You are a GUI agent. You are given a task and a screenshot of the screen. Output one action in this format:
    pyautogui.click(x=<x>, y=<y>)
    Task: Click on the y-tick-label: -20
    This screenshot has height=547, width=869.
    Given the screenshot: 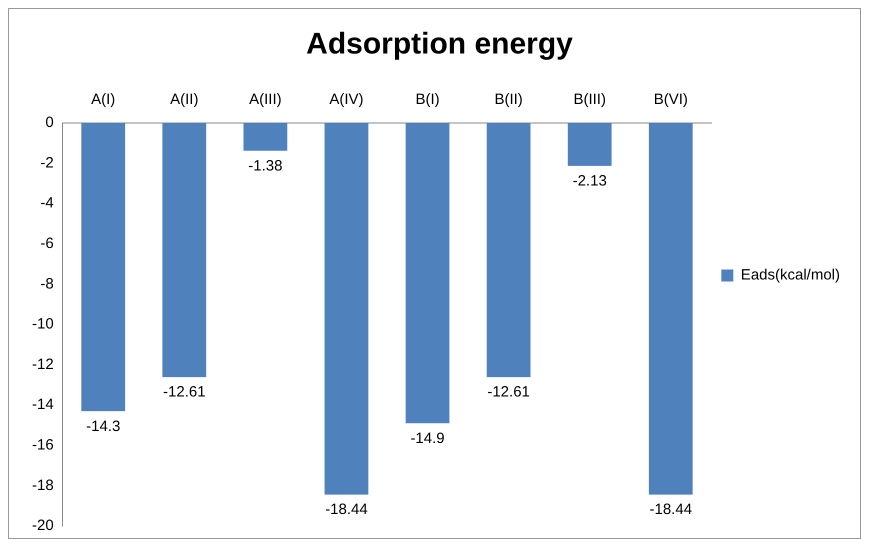 What is the action you would take?
    pyautogui.click(x=43, y=525)
    